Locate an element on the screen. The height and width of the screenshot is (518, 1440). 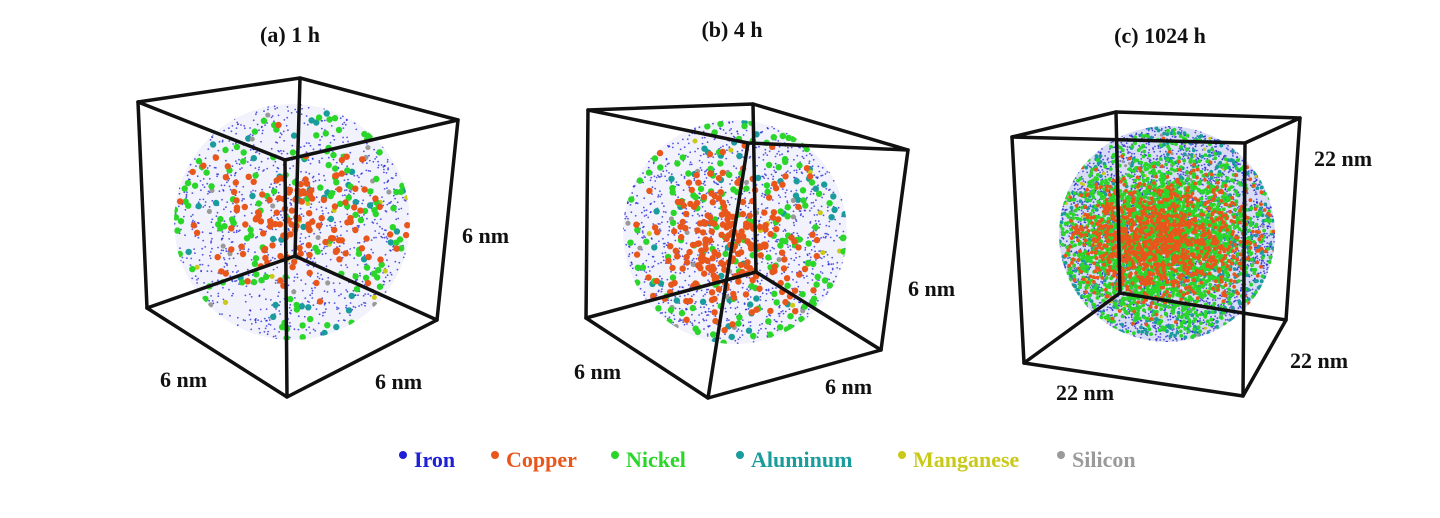
aluminum-atom is located at coordinates (749, 330).